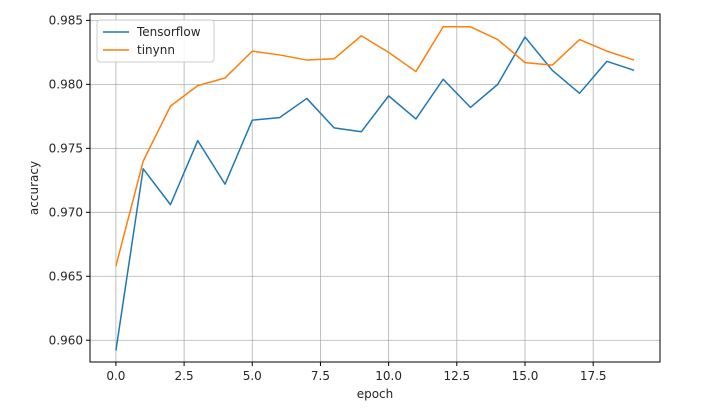 The height and width of the screenshot is (414, 720). What do you see at coordinates (66, 276) in the screenshot?
I see `y-tick-label: 0.965` at bounding box center [66, 276].